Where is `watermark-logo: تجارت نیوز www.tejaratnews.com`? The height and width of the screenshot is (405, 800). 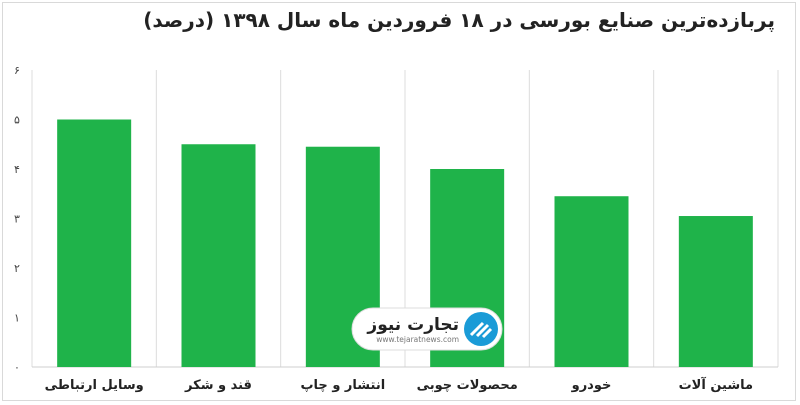 watermark-logo: تجارت نیوز www.tejaratnews.com is located at coordinates (427, 329).